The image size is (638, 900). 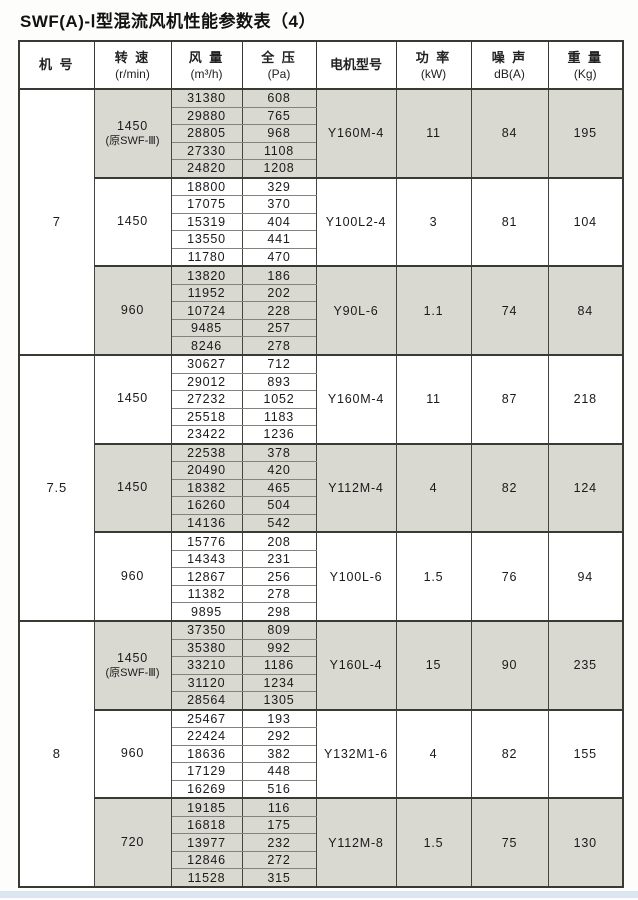 I want to click on table-row: 1450 18800 329 Y100L2-4 3 81 104, so click(x=321, y=221).